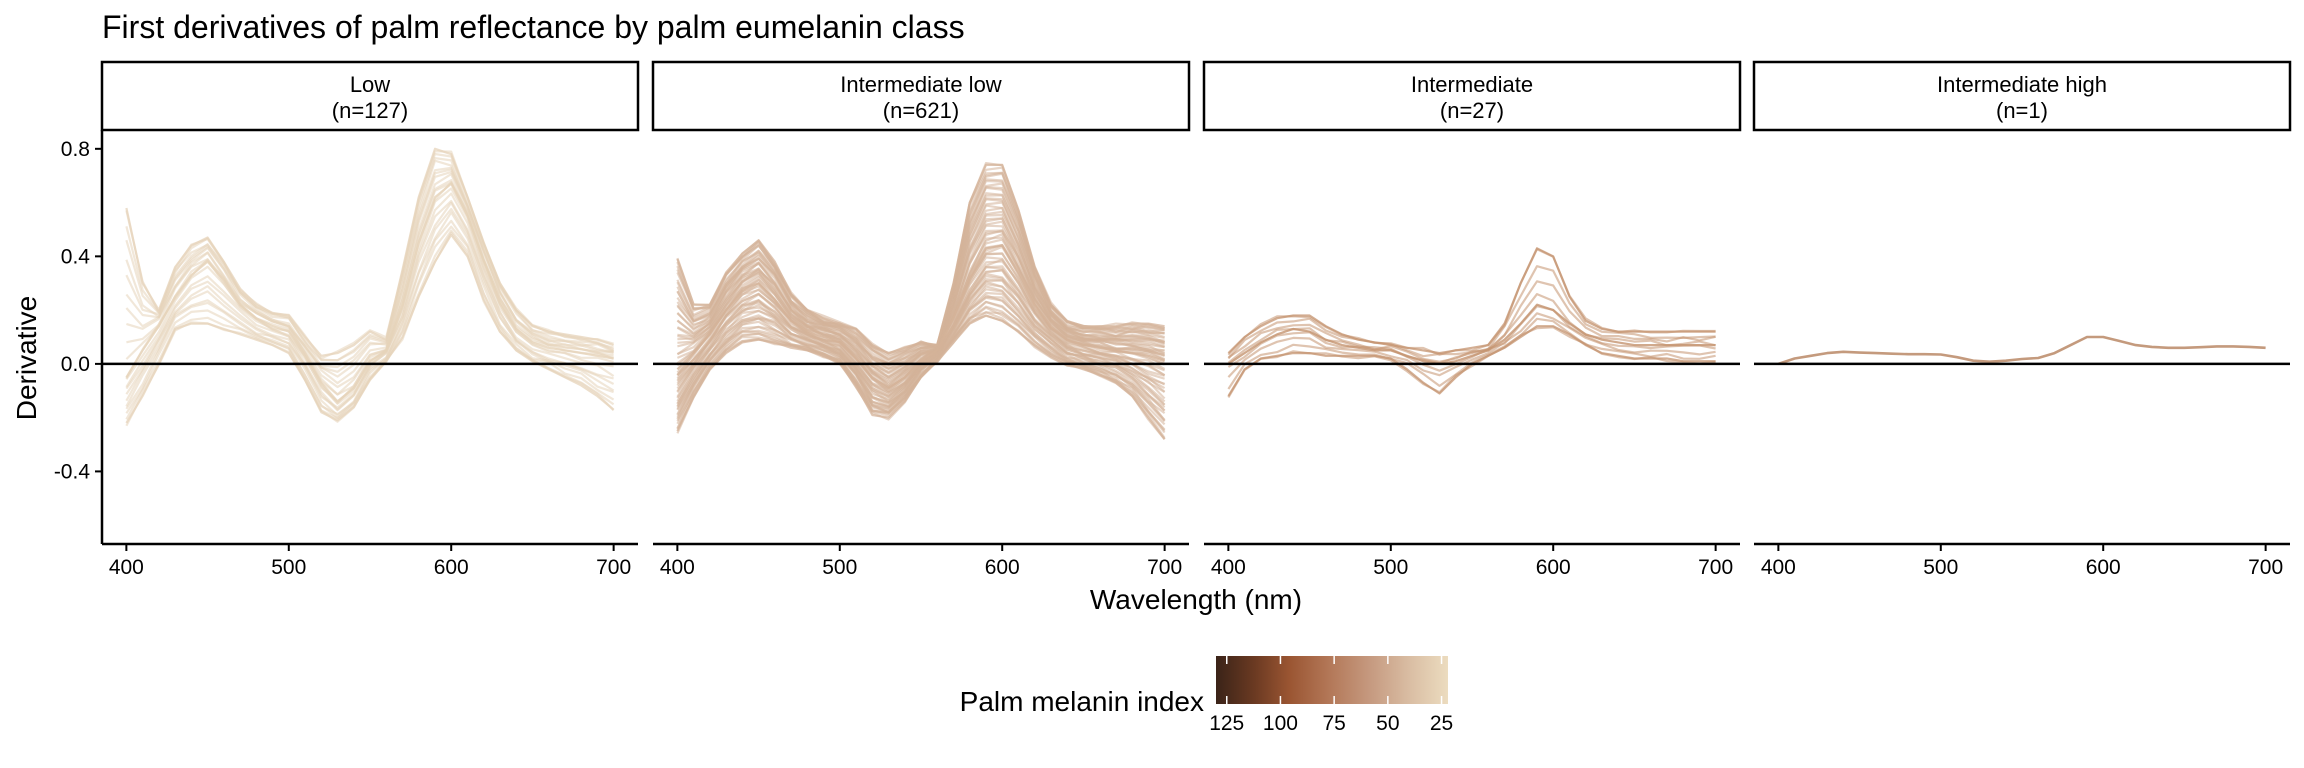 The height and width of the screenshot is (768, 2304). I want to click on legend-tick-label: 75, so click(1333, 723).